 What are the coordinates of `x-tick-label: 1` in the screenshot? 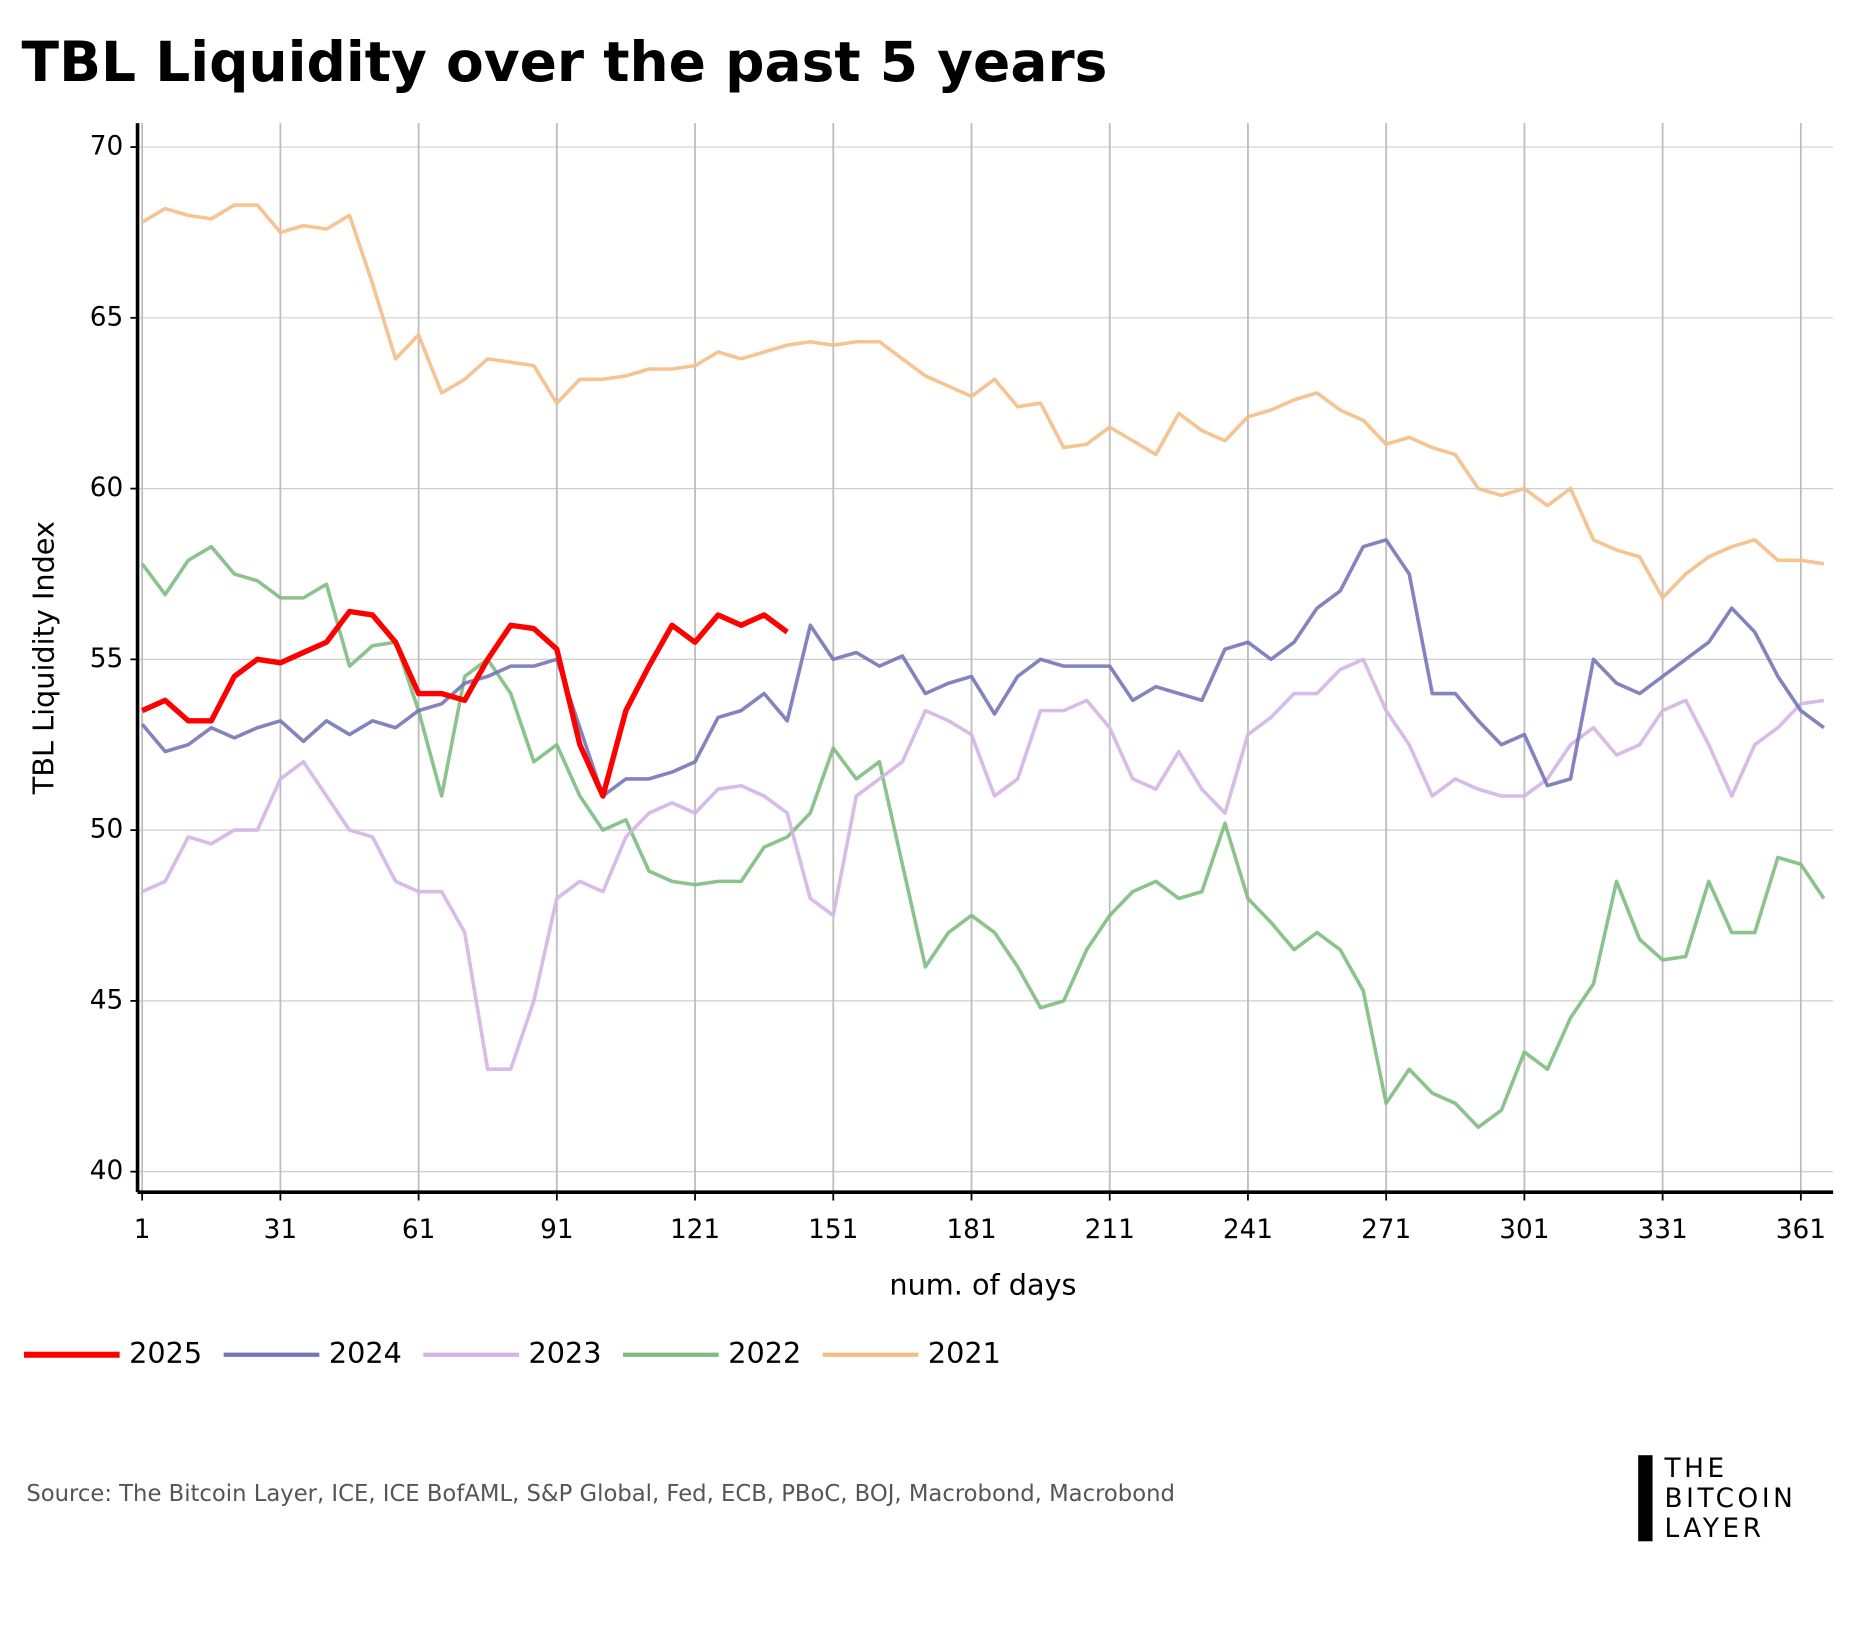 It's located at (142, 1230).